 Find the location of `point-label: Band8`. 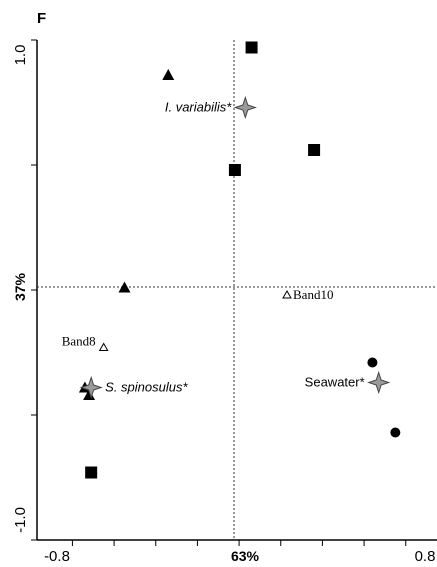

point-label: Band8 is located at coordinates (79, 341).